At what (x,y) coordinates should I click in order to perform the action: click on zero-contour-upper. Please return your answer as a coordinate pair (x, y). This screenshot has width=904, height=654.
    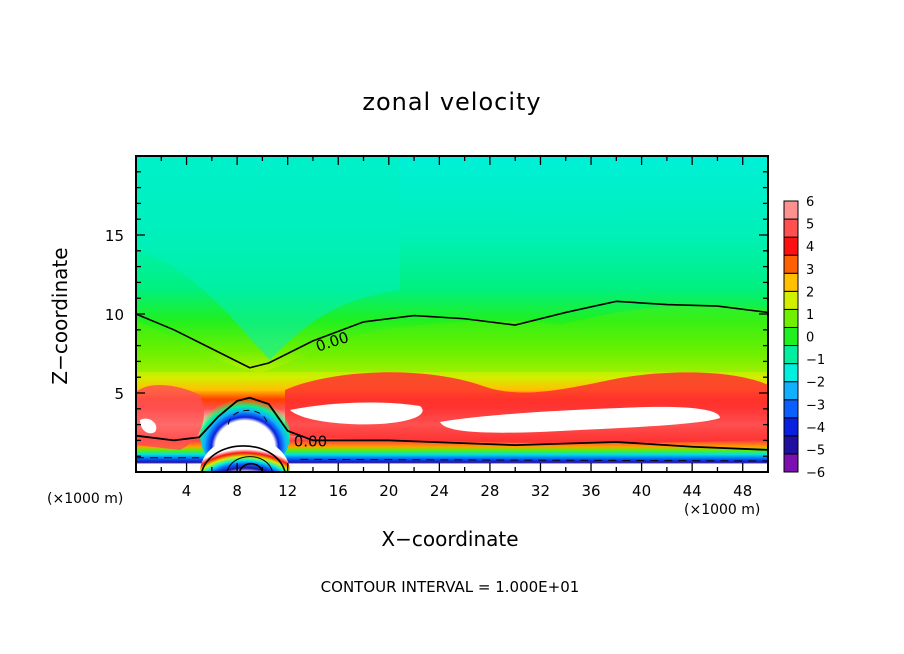
    Looking at the image, I should click on (452, 334).